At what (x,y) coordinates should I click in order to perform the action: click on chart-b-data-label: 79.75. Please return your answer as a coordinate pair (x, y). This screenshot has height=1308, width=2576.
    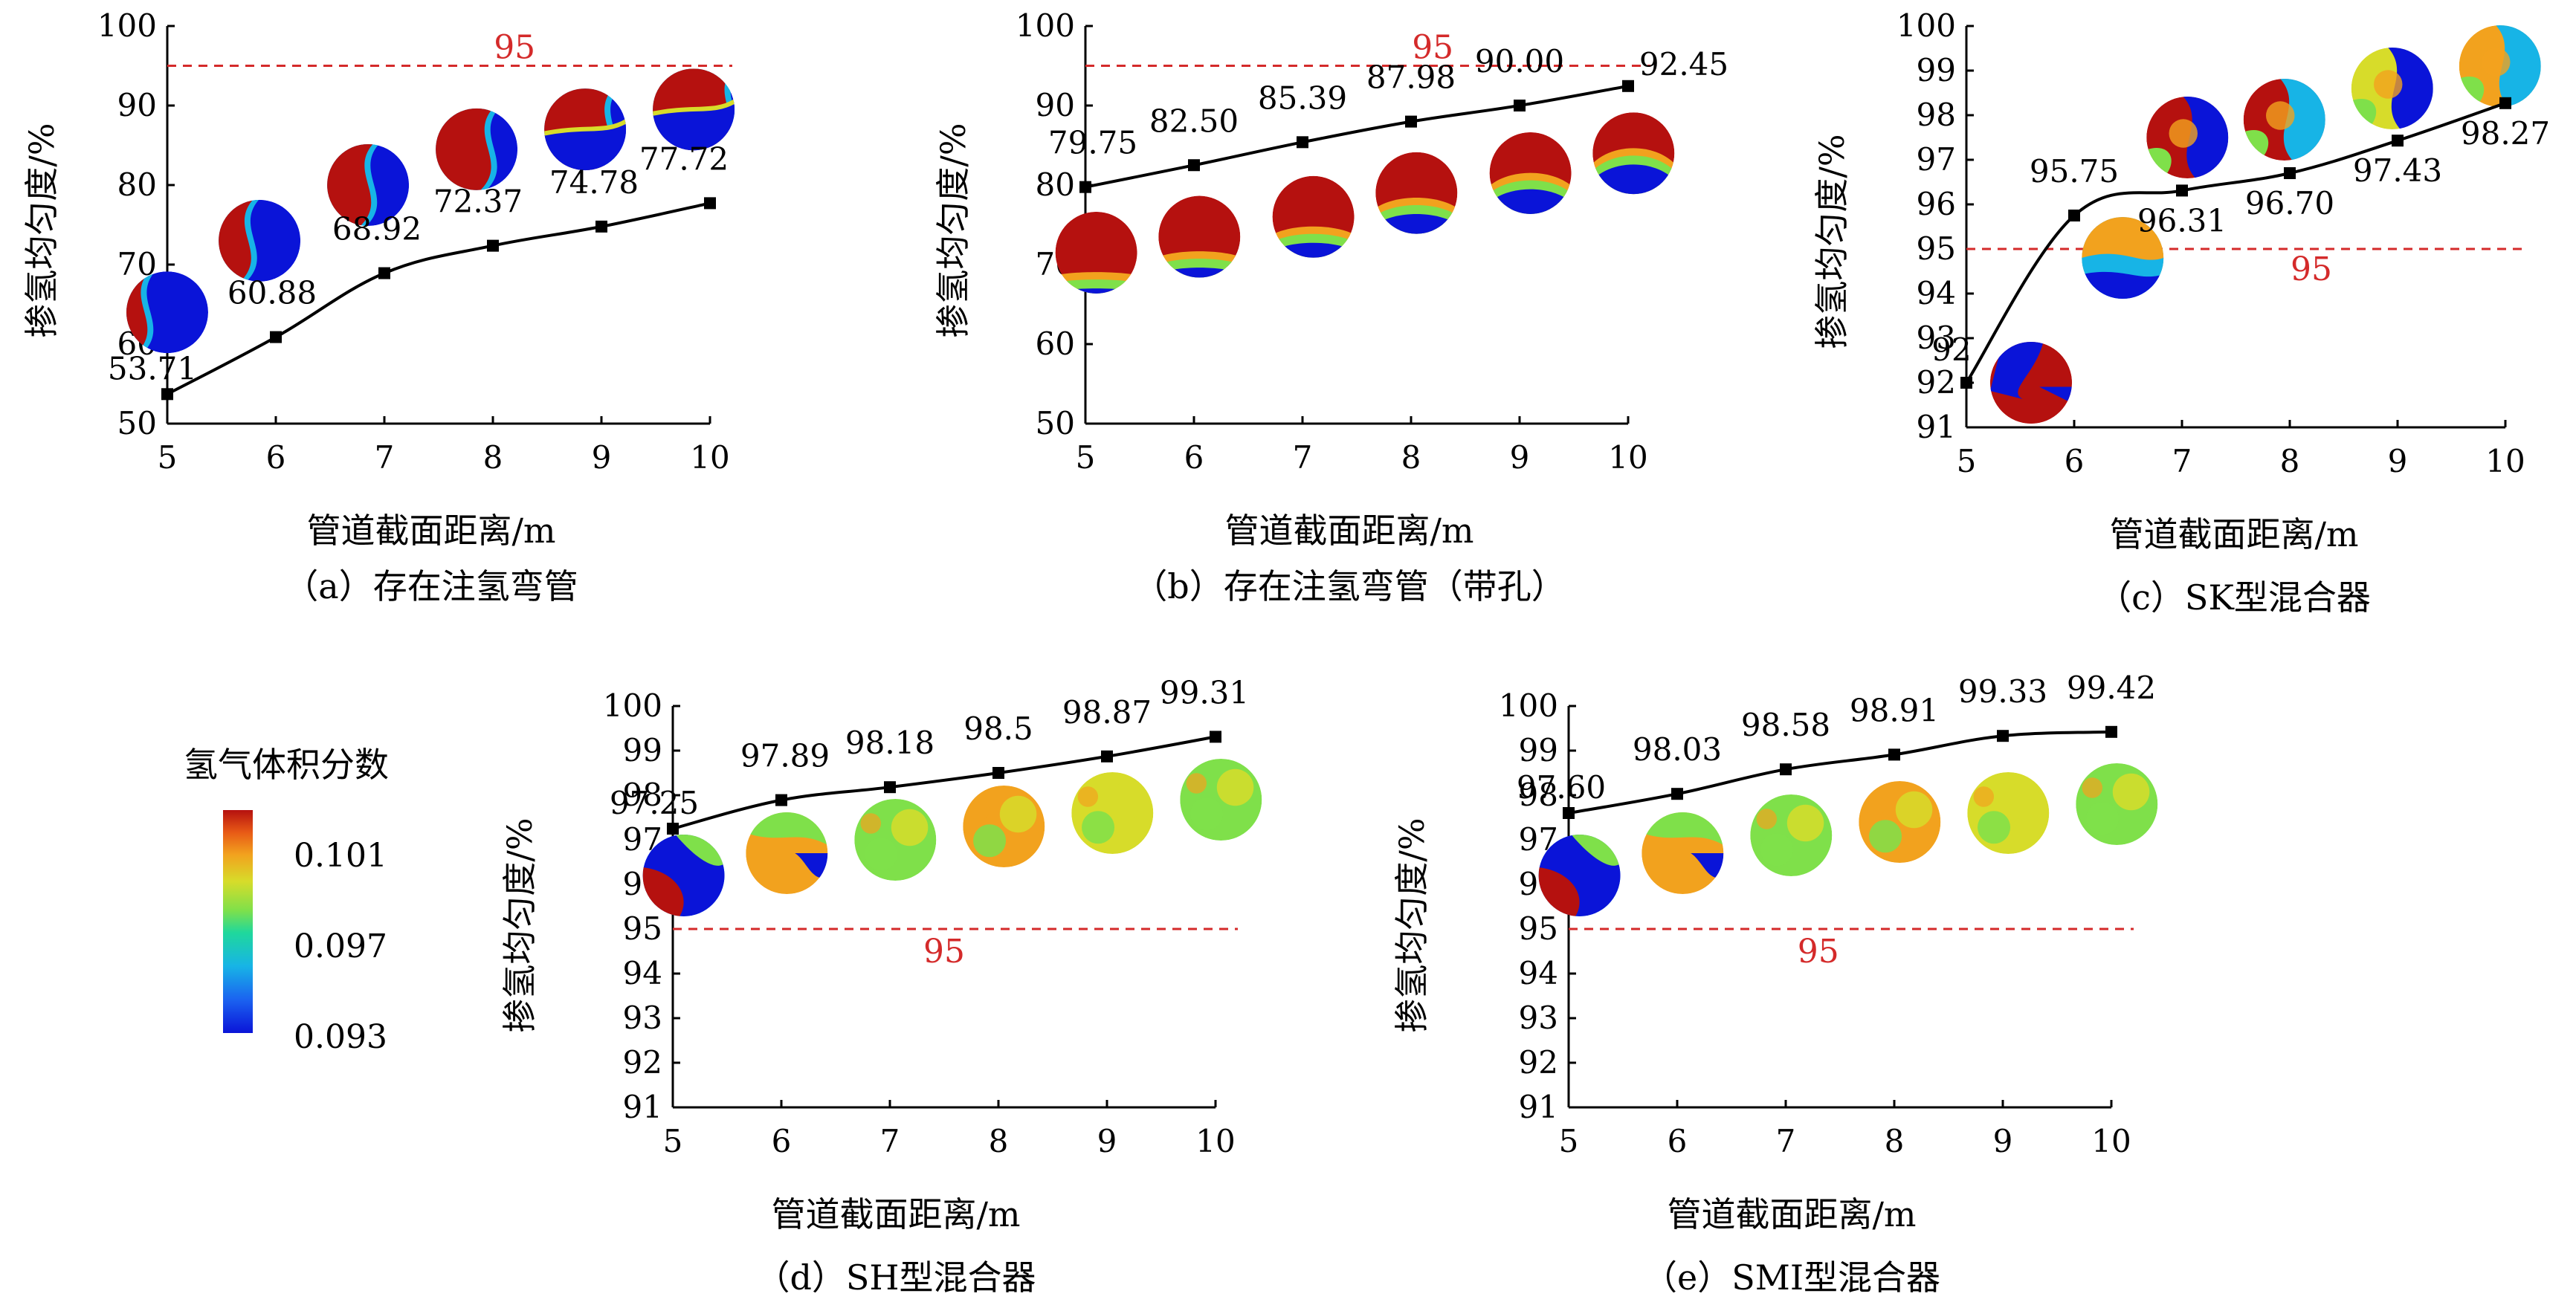
    Looking at the image, I should click on (1092, 143).